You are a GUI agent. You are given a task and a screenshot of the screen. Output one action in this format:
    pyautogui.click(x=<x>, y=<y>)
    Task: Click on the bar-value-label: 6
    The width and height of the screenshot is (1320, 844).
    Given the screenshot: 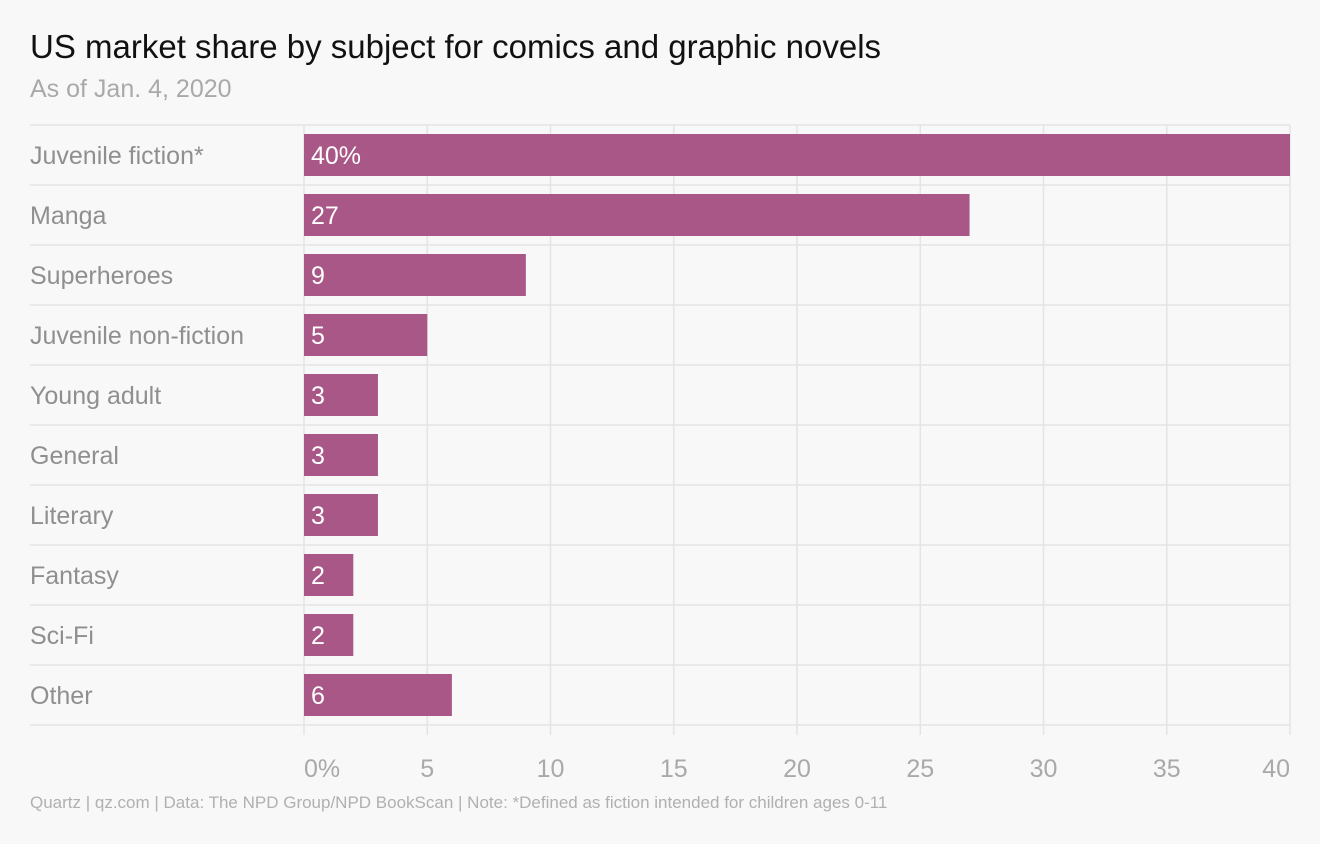 What is the action you would take?
    pyautogui.click(x=318, y=696)
    